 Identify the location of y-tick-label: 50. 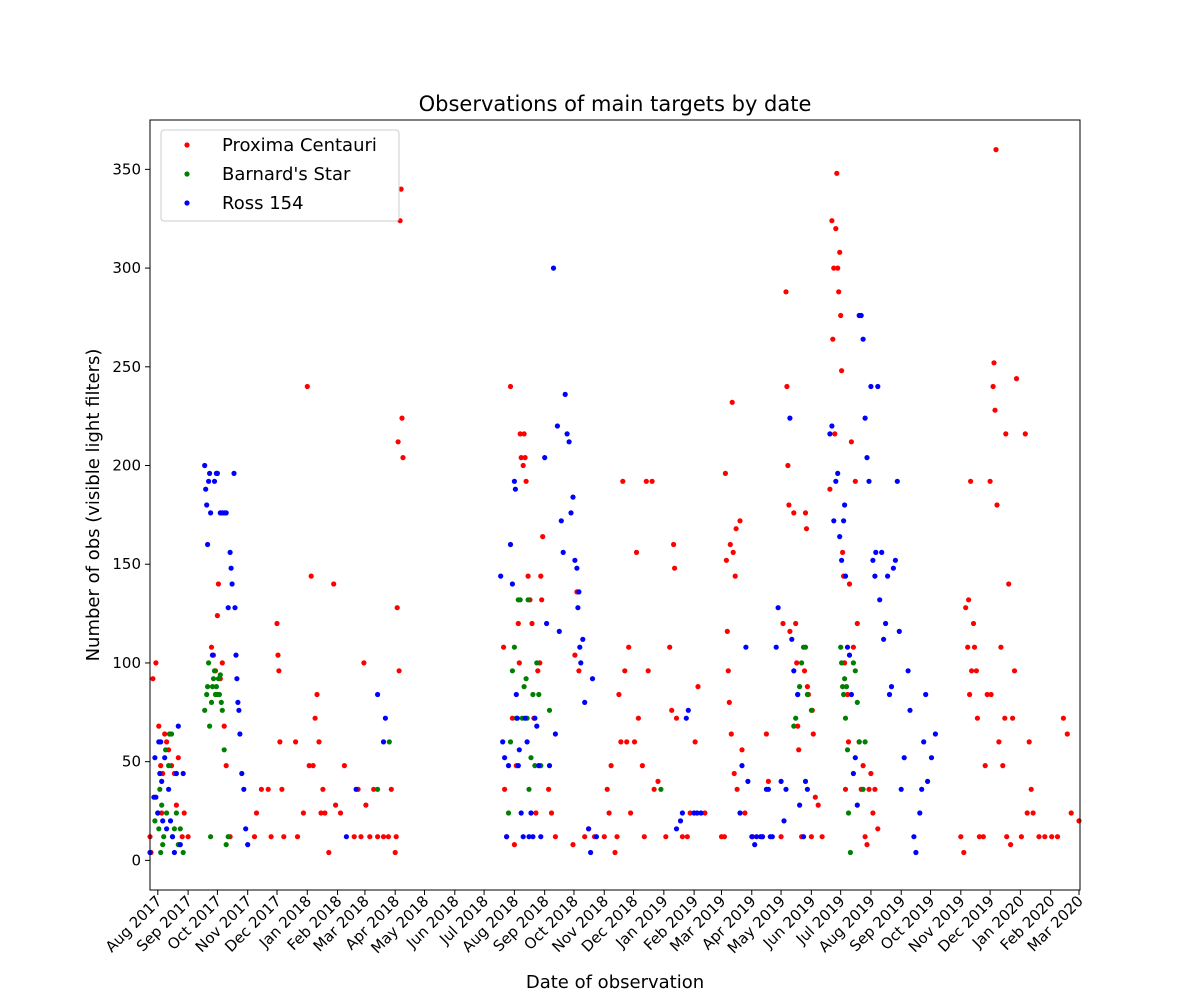
(131, 762).